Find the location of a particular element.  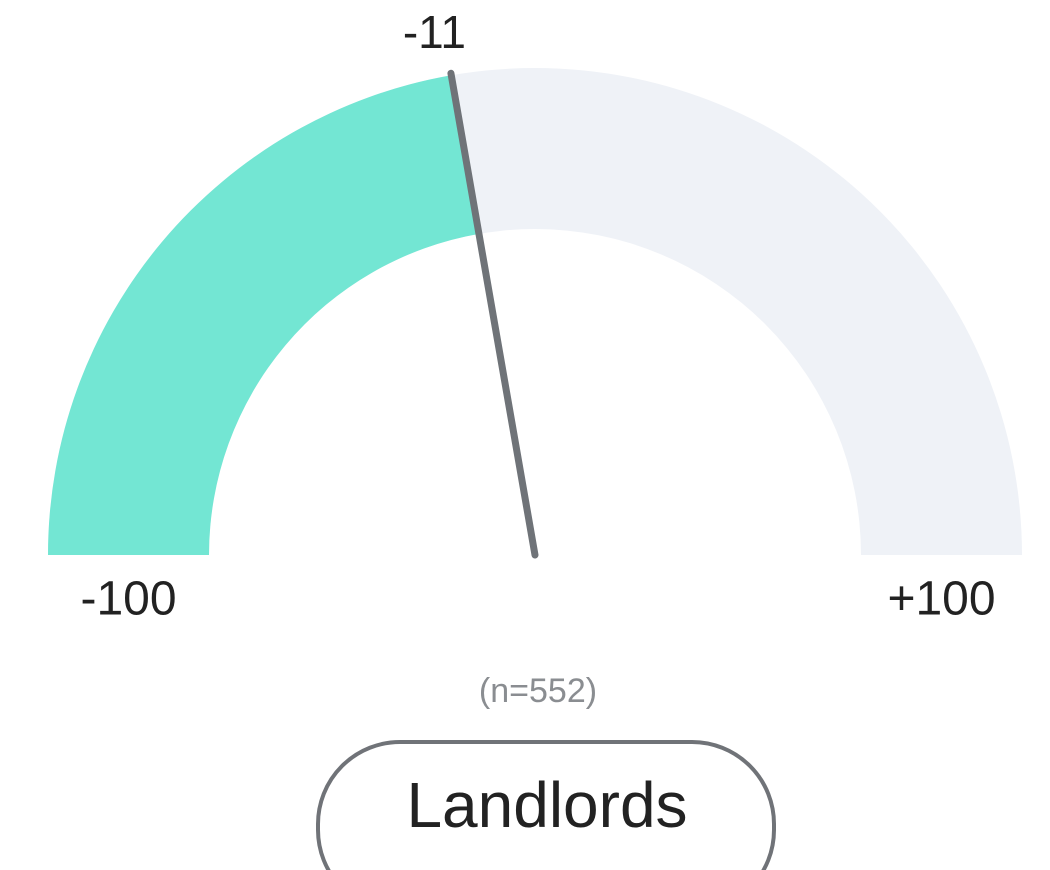

value-label: -11 is located at coordinates (434, 32).